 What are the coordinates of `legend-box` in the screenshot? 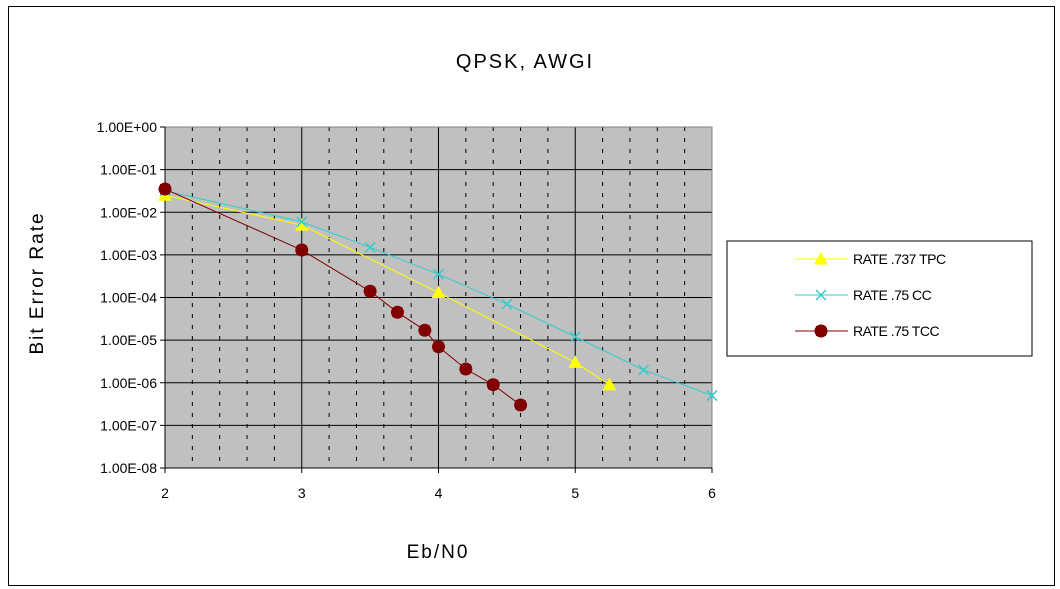 It's located at (879, 298).